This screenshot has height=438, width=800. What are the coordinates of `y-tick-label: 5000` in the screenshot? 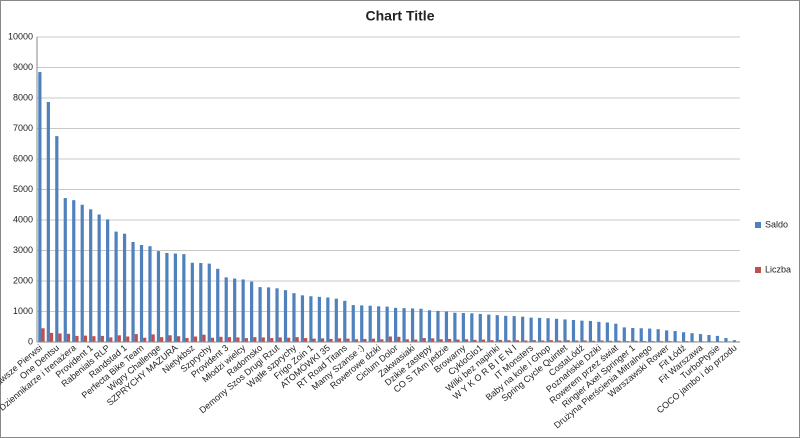 It's located at (23, 189).